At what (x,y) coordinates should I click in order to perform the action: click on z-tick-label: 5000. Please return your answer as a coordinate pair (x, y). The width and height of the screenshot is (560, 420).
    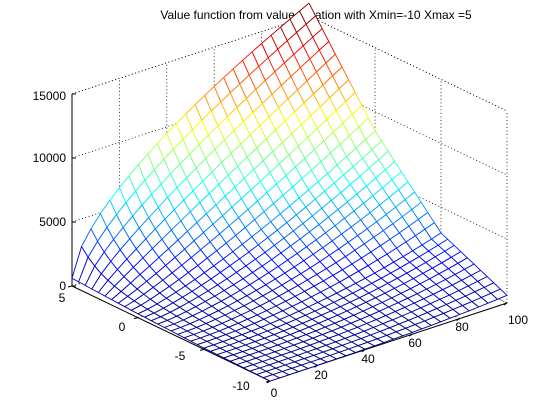
    Looking at the image, I should click on (52, 222).